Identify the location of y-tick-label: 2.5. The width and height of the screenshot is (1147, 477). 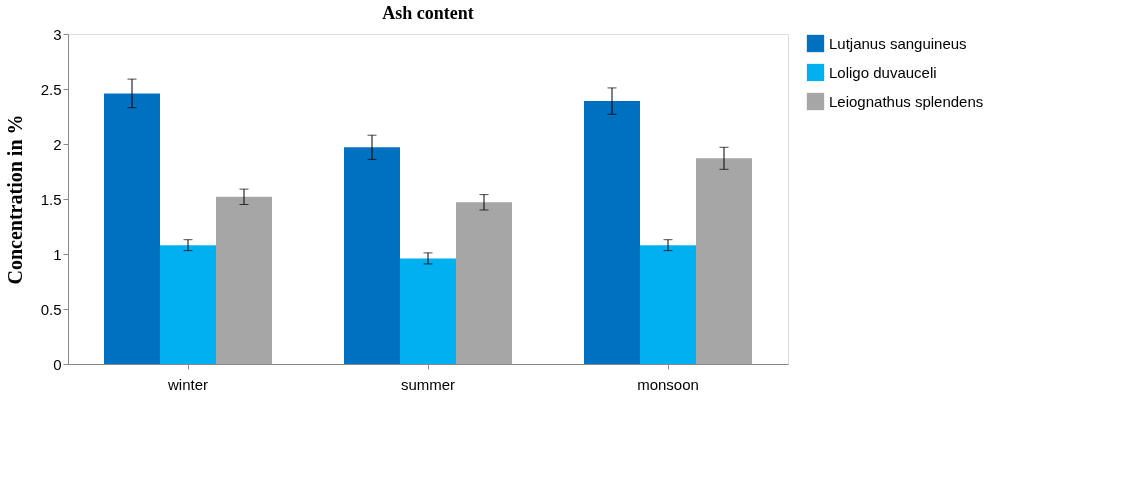
(51, 89).